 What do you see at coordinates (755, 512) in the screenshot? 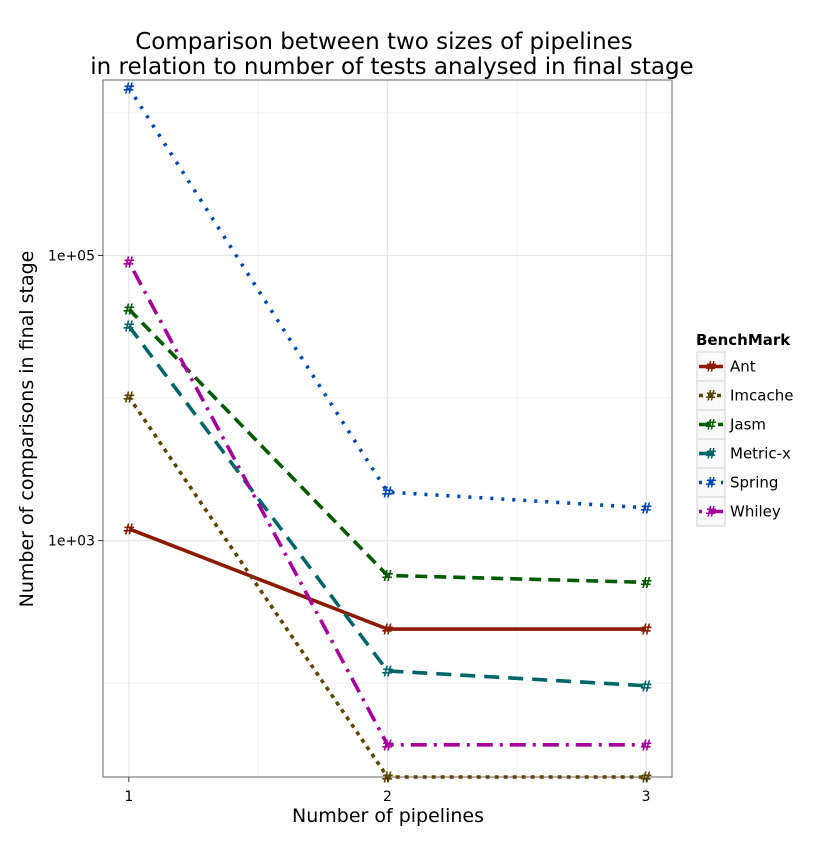
I see `legend-label: Whiley` at bounding box center [755, 512].